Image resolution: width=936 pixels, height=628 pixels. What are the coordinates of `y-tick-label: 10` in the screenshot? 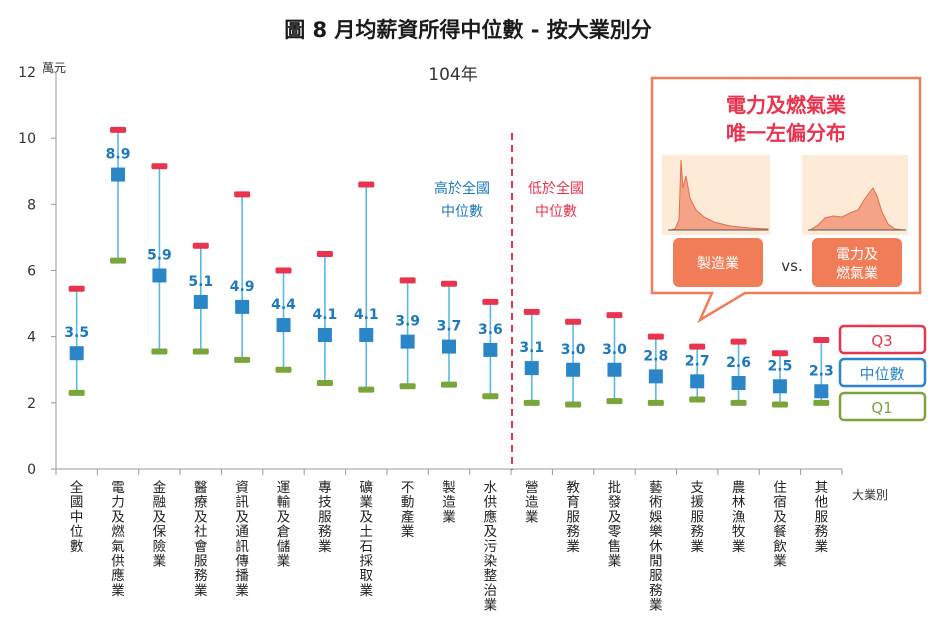 It's located at (27, 139).